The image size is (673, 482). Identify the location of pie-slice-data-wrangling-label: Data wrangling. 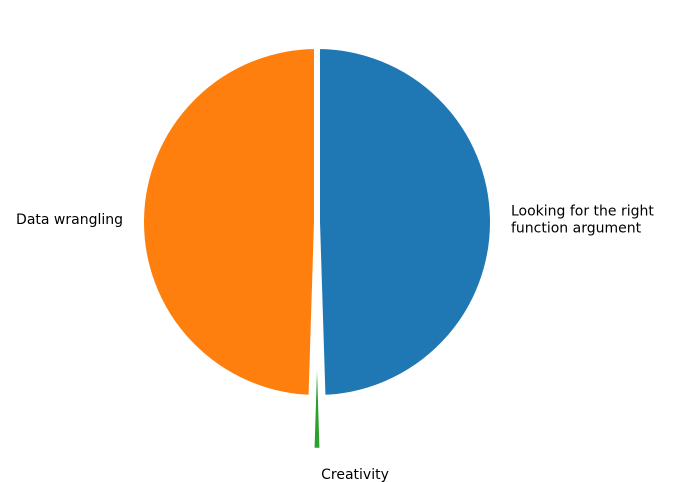
(69, 220).